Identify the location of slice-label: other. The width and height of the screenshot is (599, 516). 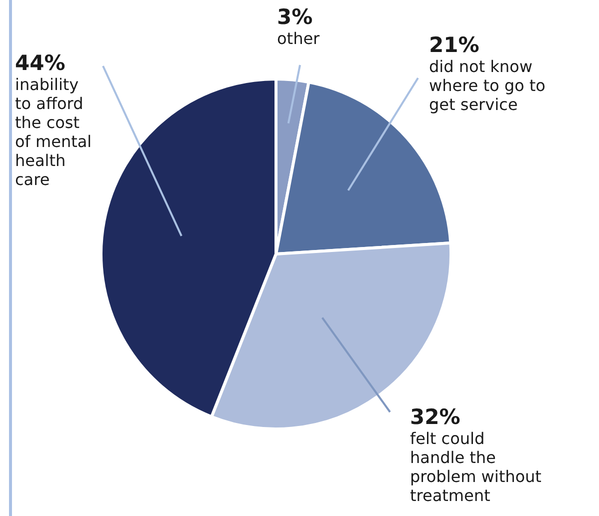
(298, 38).